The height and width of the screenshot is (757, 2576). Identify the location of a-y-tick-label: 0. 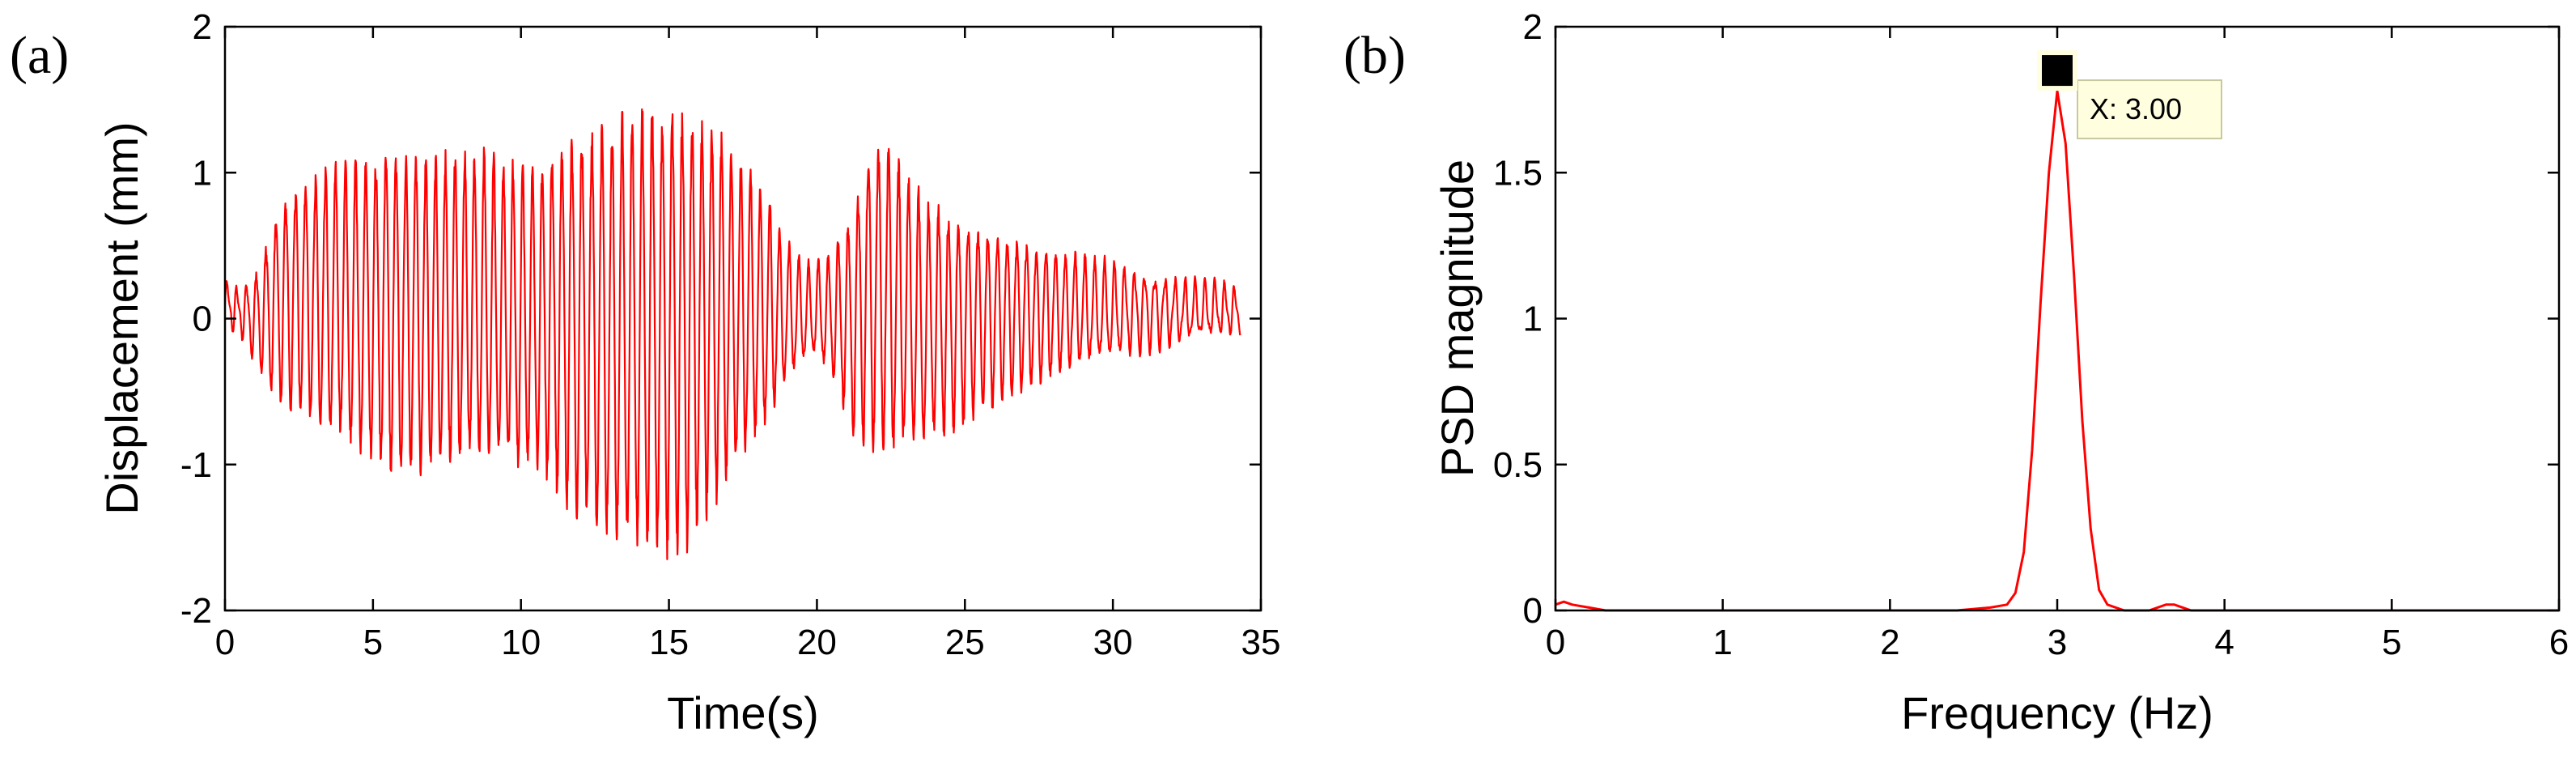
(202, 319).